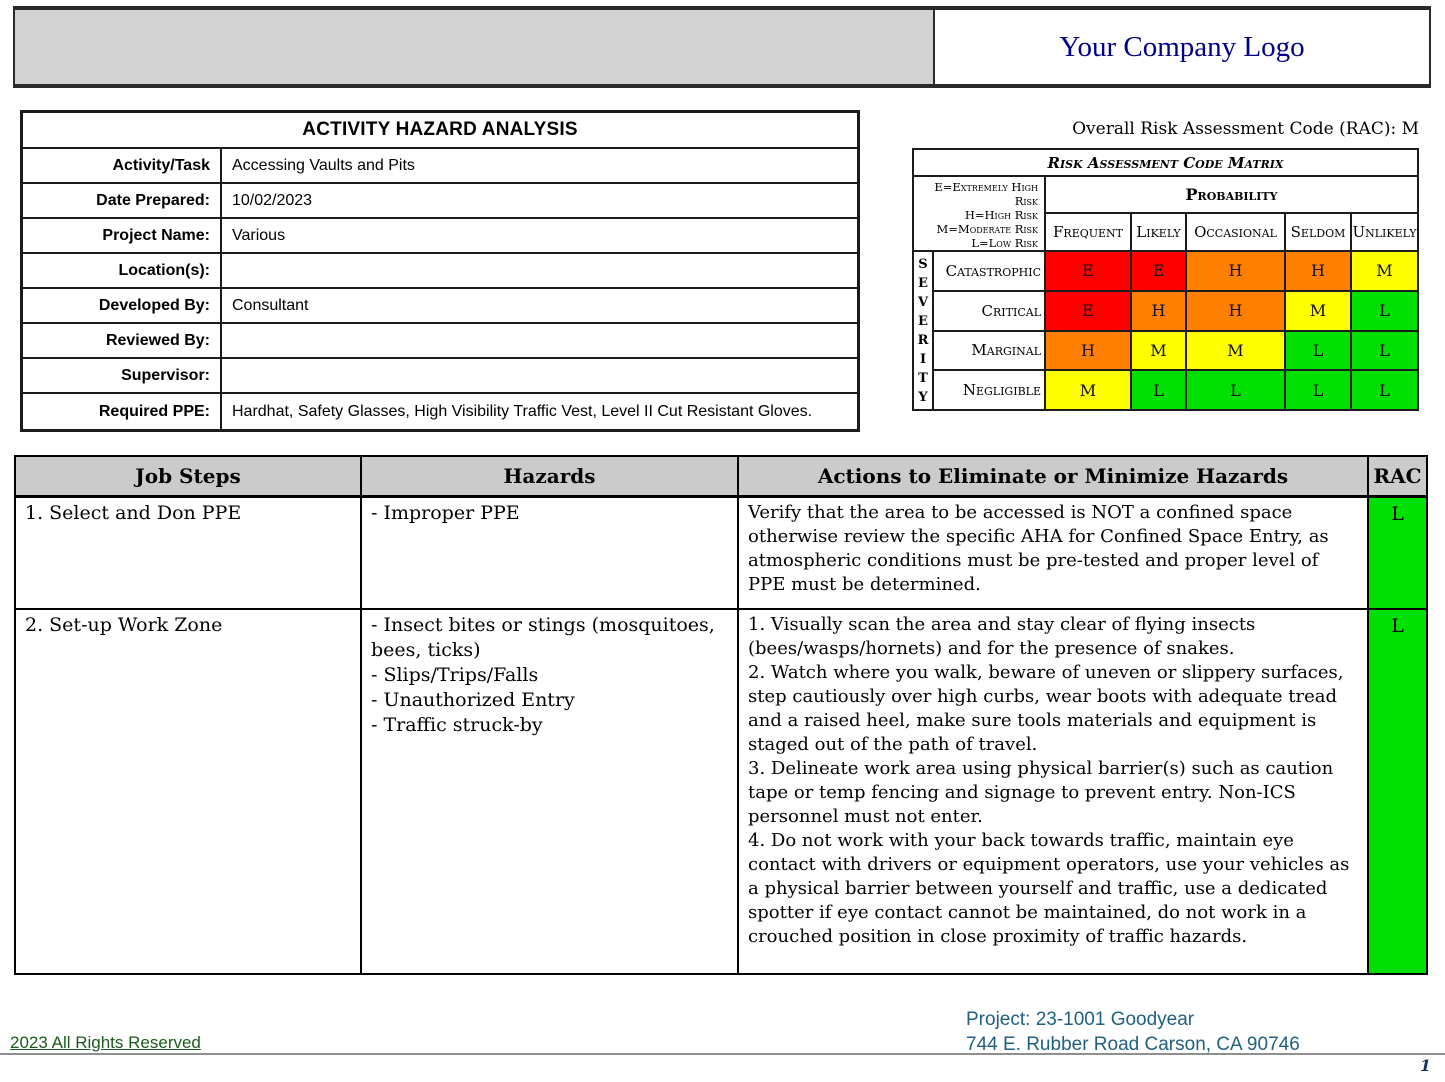 The image size is (1445, 1082). I want to click on form-label-supervisor: Supervisor:, so click(122, 376).